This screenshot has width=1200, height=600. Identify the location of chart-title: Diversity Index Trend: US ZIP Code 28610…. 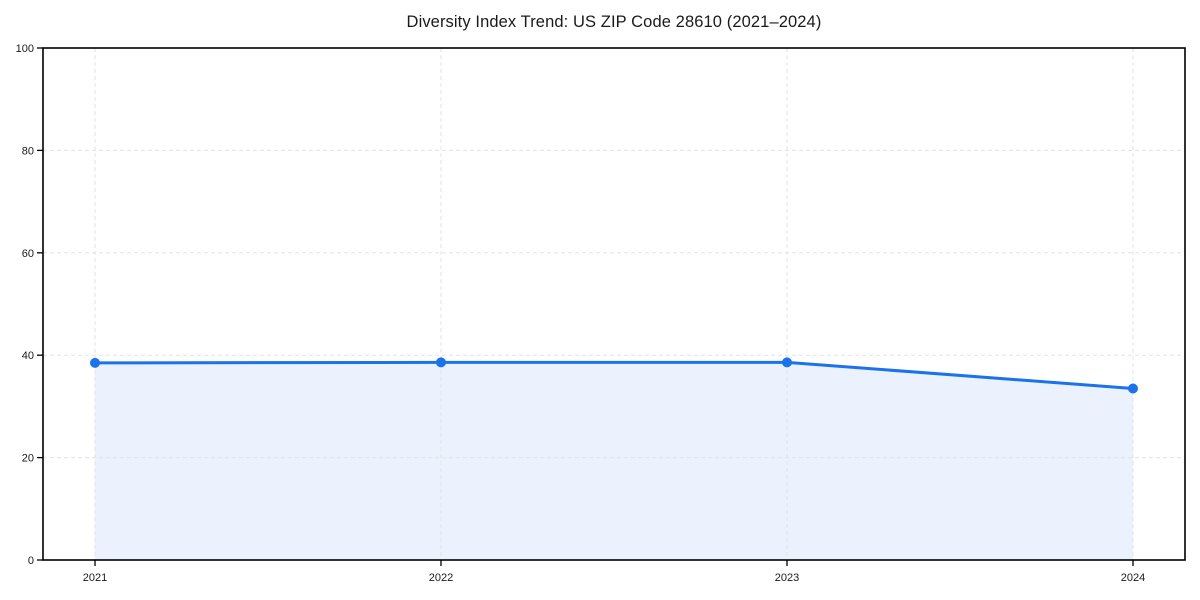
(614, 22).